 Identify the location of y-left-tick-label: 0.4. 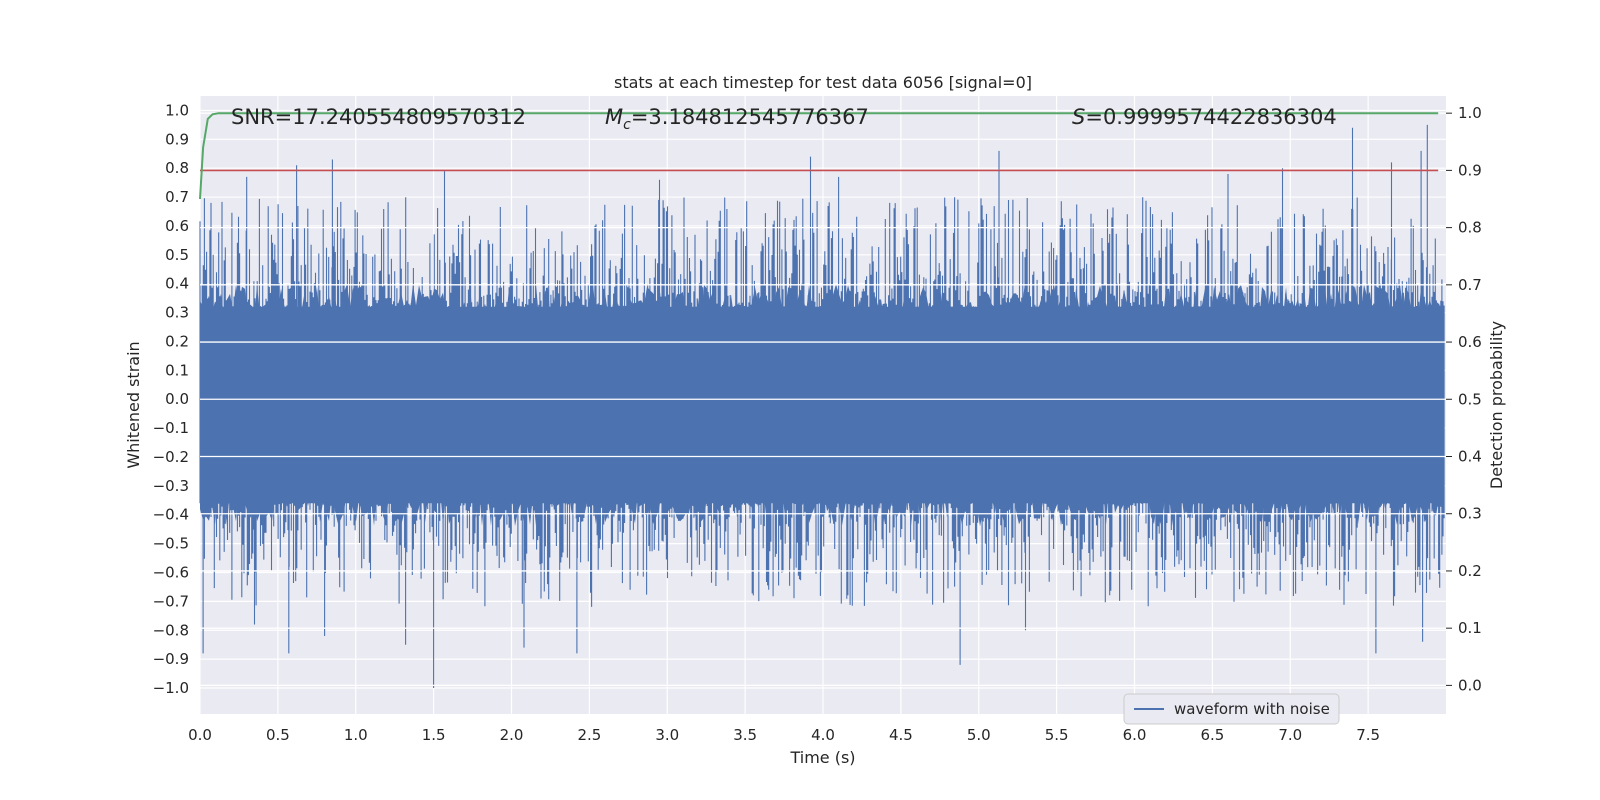
(177, 284).